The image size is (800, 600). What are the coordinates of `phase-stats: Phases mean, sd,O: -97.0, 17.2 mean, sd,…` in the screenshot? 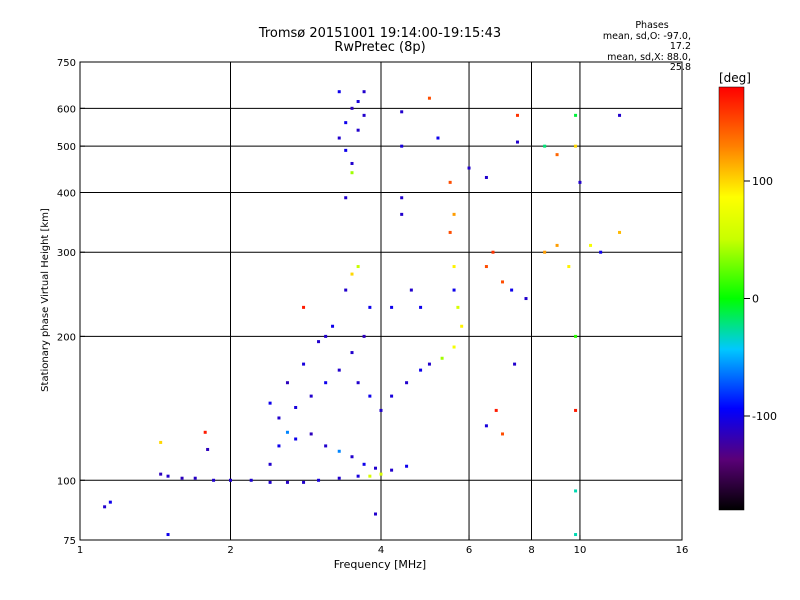 It's located at (638, 47).